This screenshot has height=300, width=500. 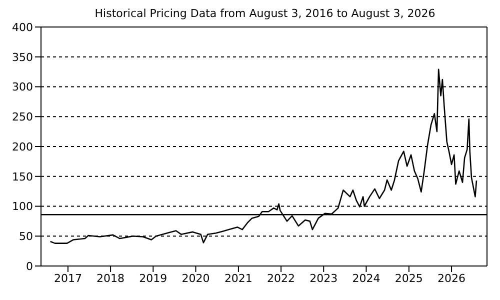 I want to click on y-tick-label: 50, so click(x=26, y=237).